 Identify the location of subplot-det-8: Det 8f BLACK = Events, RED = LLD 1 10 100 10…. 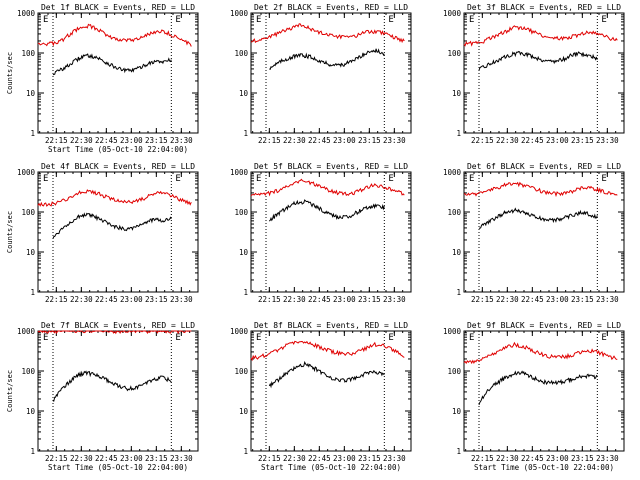
(321, 396).